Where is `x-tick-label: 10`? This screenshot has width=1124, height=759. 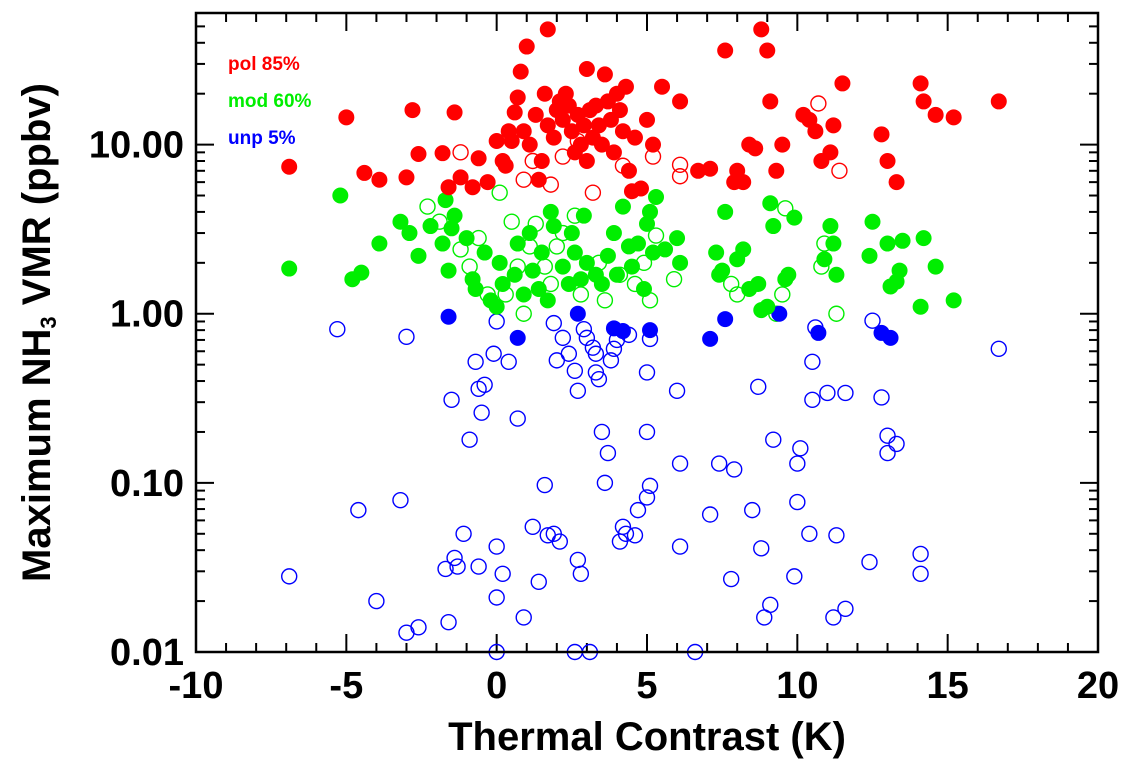
x-tick-label: 10 is located at coordinates (797, 686).